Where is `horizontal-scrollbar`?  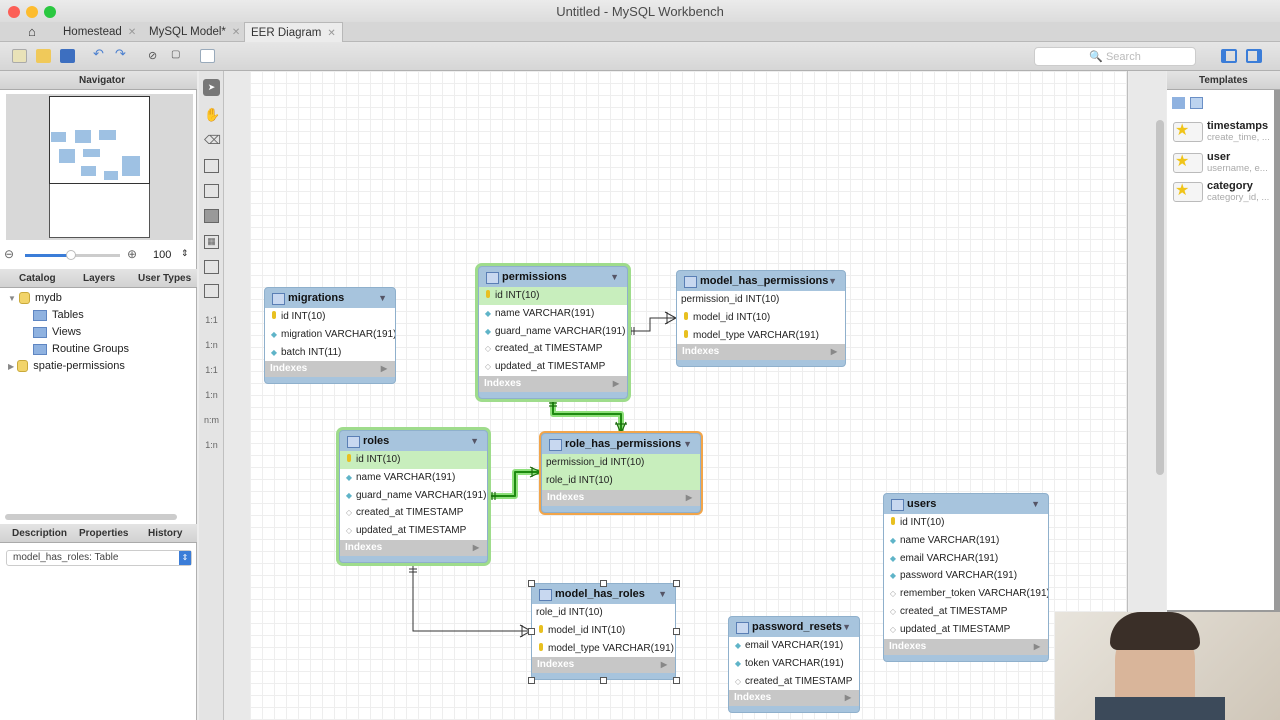 horizontal-scrollbar is located at coordinates (91, 517).